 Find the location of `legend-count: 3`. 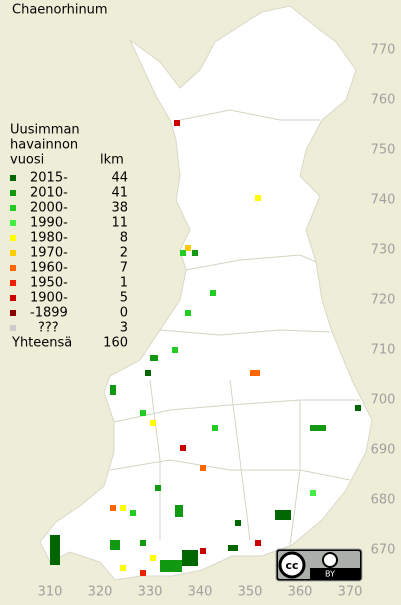

legend-count: 3 is located at coordinates (124, 328).